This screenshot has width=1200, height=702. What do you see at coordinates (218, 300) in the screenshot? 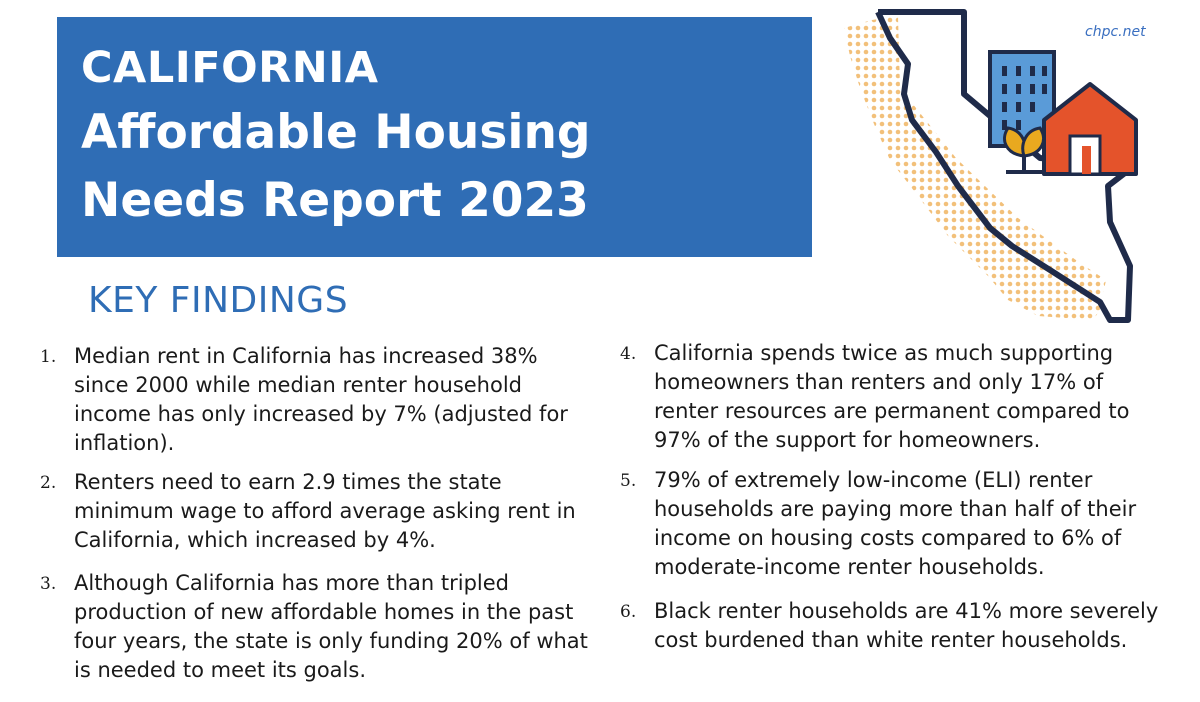
I see `key-findings-heading: KEY FINDINGS` at bounding box center [218, 300].